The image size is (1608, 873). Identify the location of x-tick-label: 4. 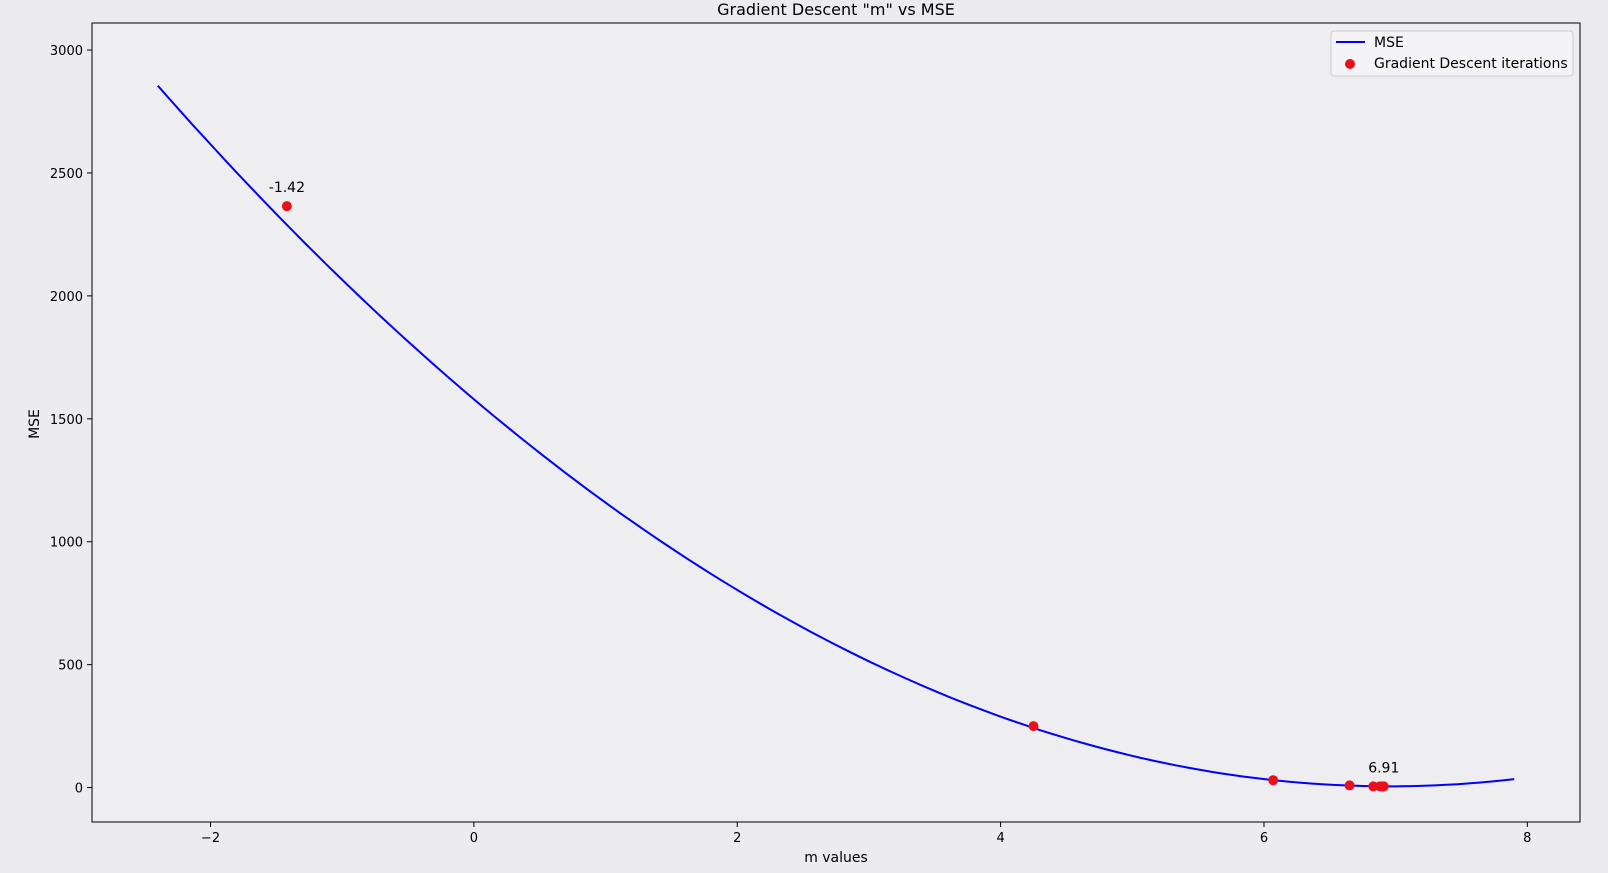
(1000, 838).